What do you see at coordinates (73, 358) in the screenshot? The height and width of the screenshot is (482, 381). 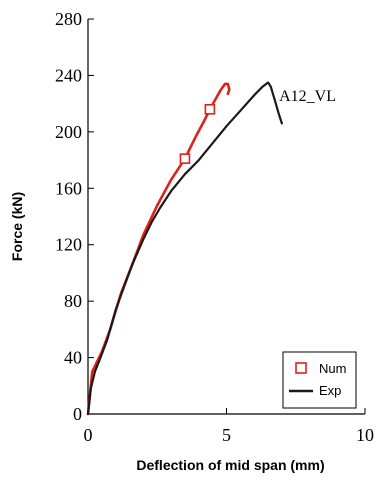 I see `y-tick-label: 40` at bounding box center [73, 358].